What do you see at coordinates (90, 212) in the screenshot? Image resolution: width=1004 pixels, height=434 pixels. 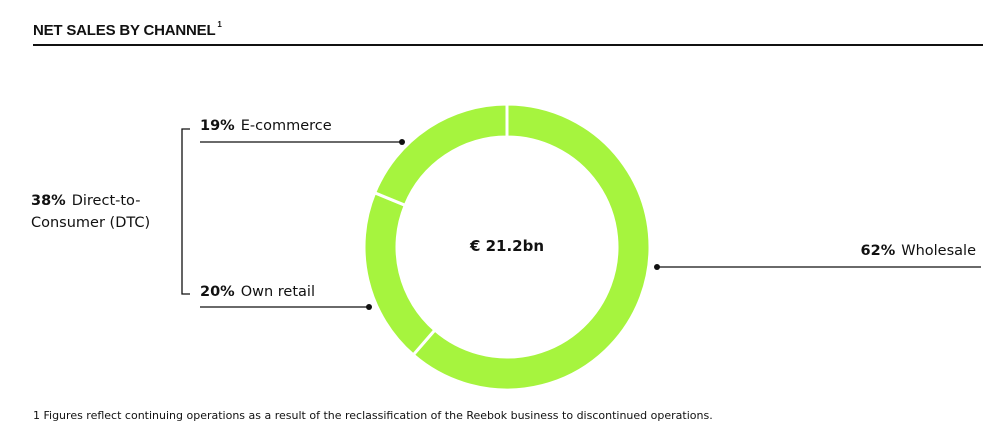 I see `dtc-group-label: 38% Direct-to- Consumer (DTC)` at bounding box center [90, 212].